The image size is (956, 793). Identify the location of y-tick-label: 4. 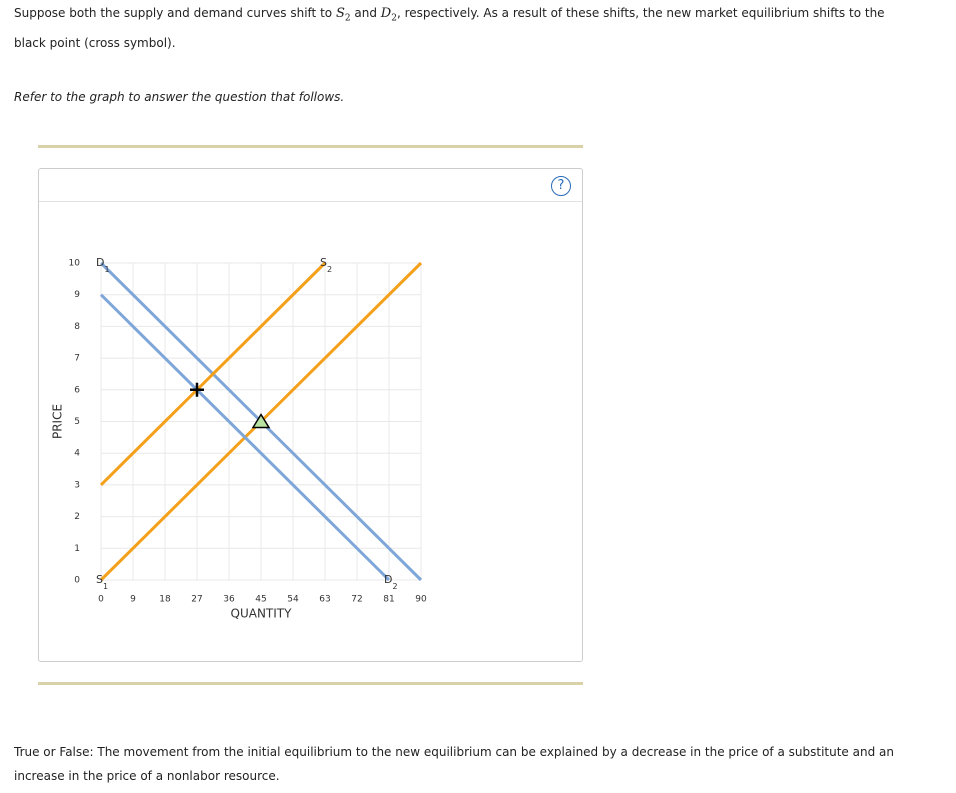
(77, 454).